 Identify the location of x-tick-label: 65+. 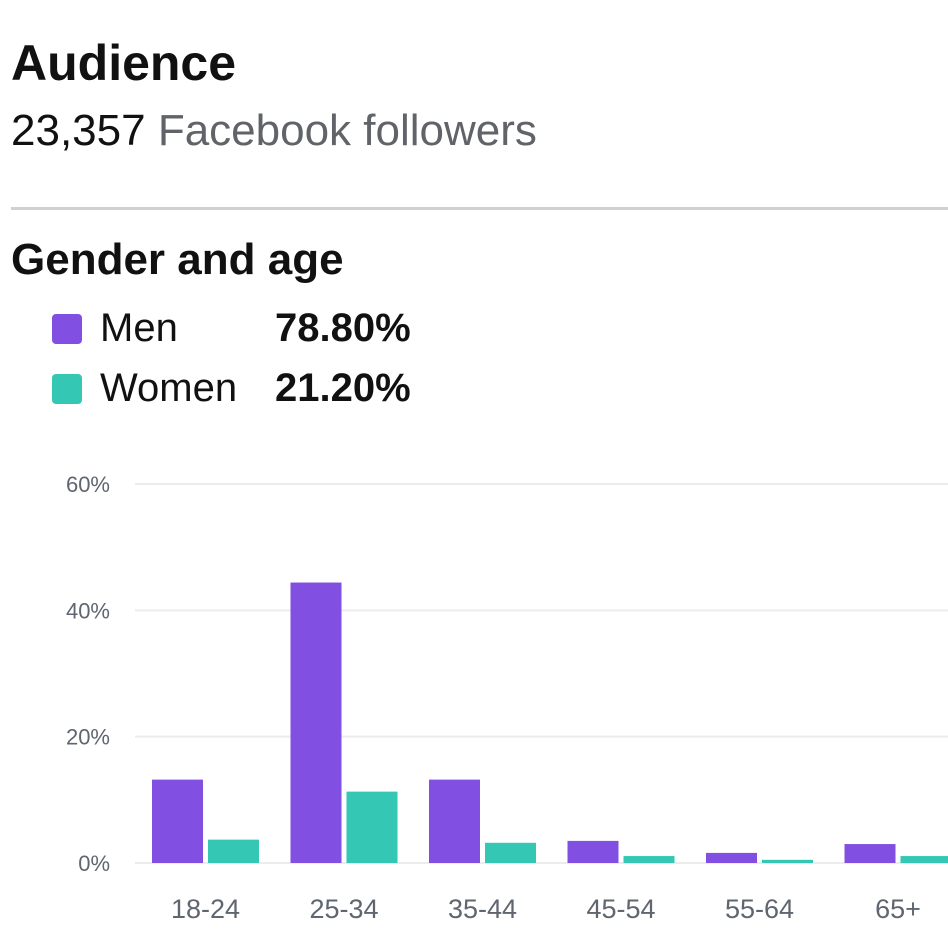
(898, 909).